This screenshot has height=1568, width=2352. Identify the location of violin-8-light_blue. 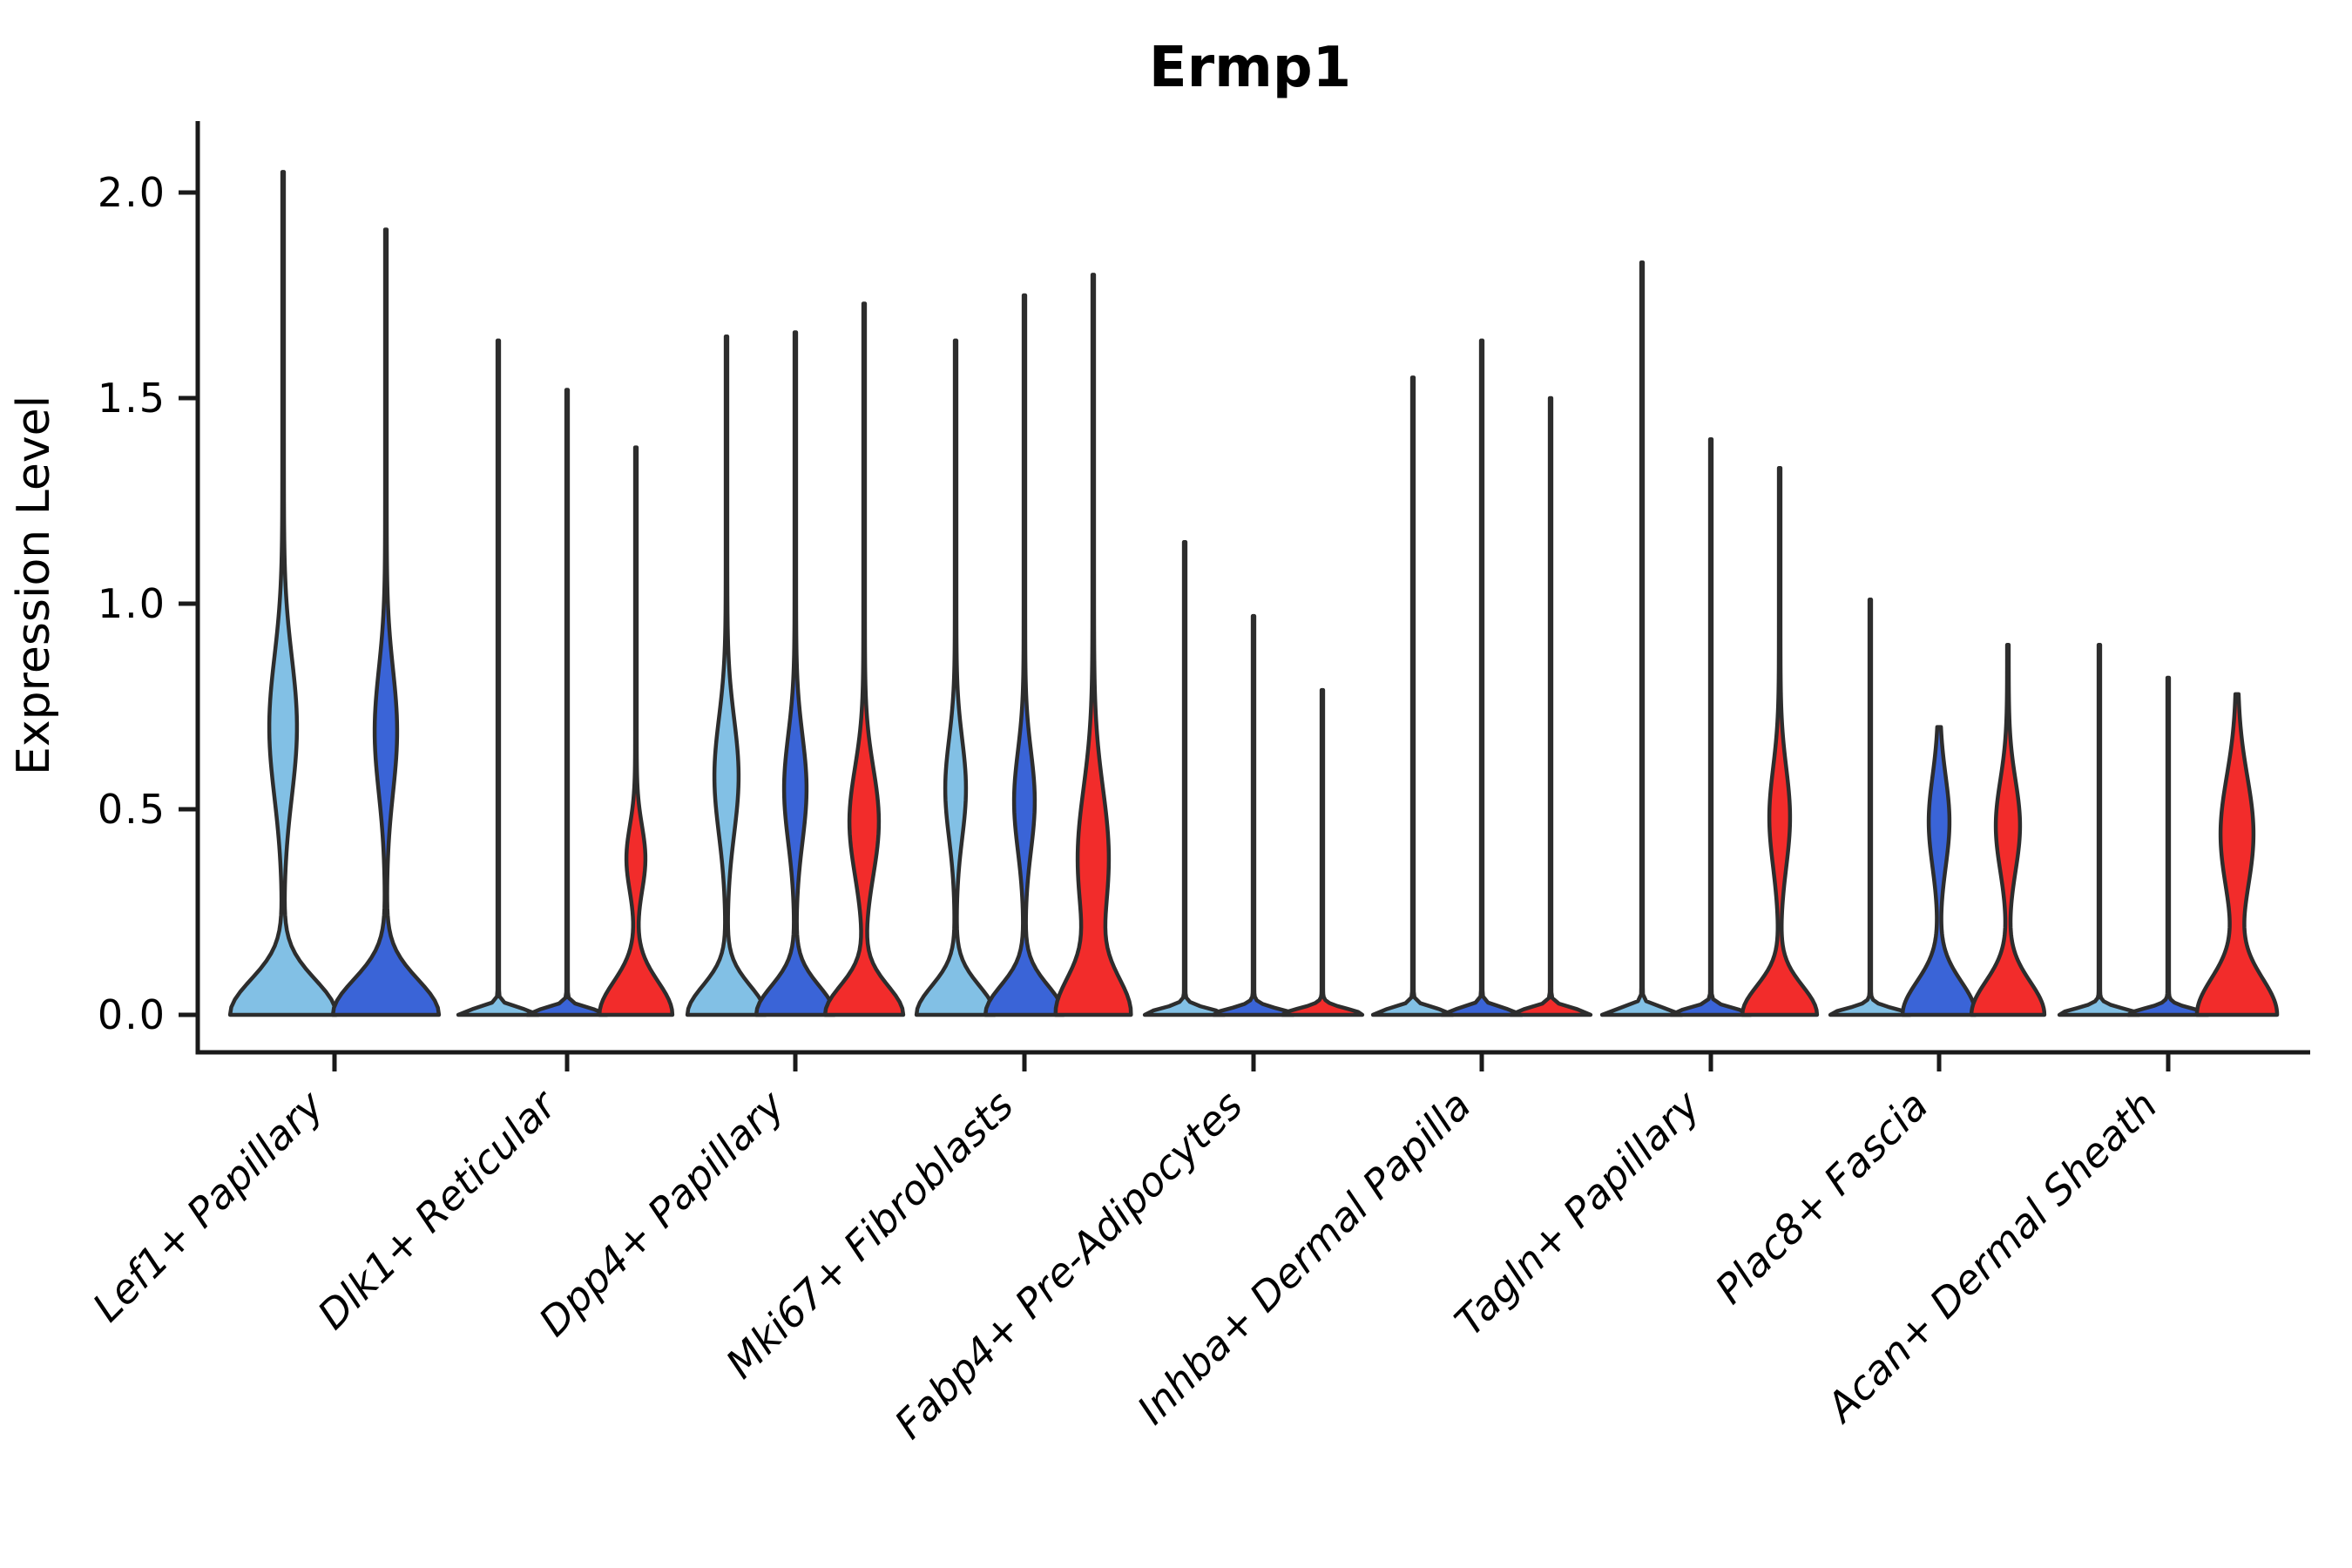
(2099, 830).